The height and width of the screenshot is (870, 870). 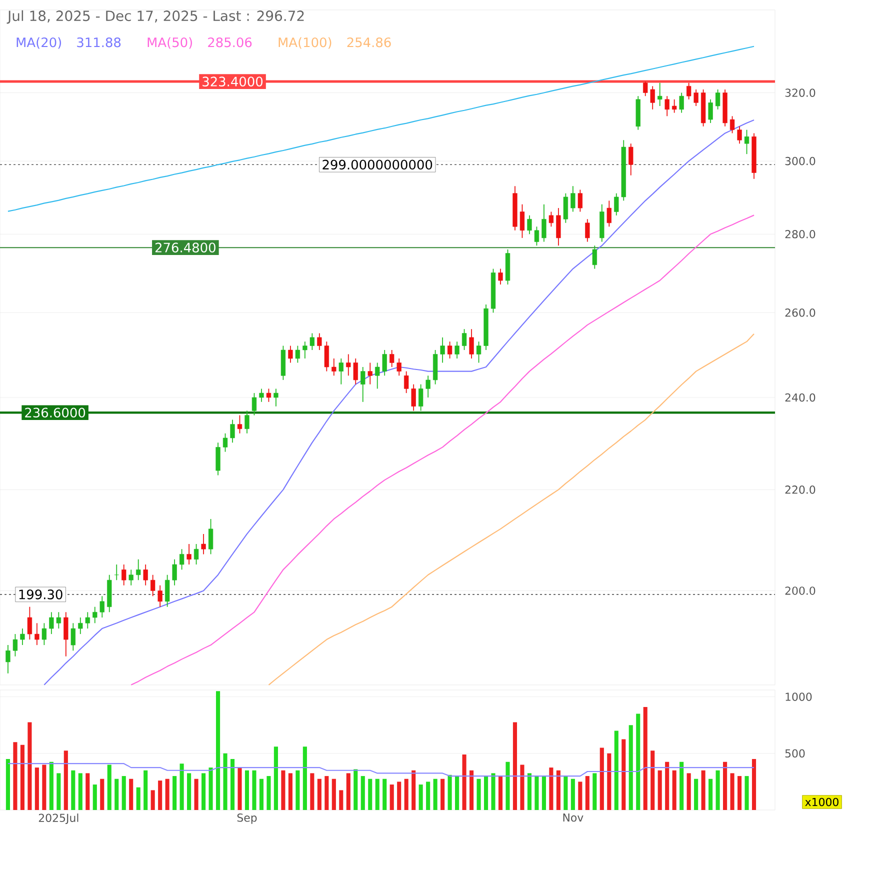 What do you see at coordinates (800, 312) in the screenshot?
I see `y-tick-label: 260.0` at bounding box center [800, 312].